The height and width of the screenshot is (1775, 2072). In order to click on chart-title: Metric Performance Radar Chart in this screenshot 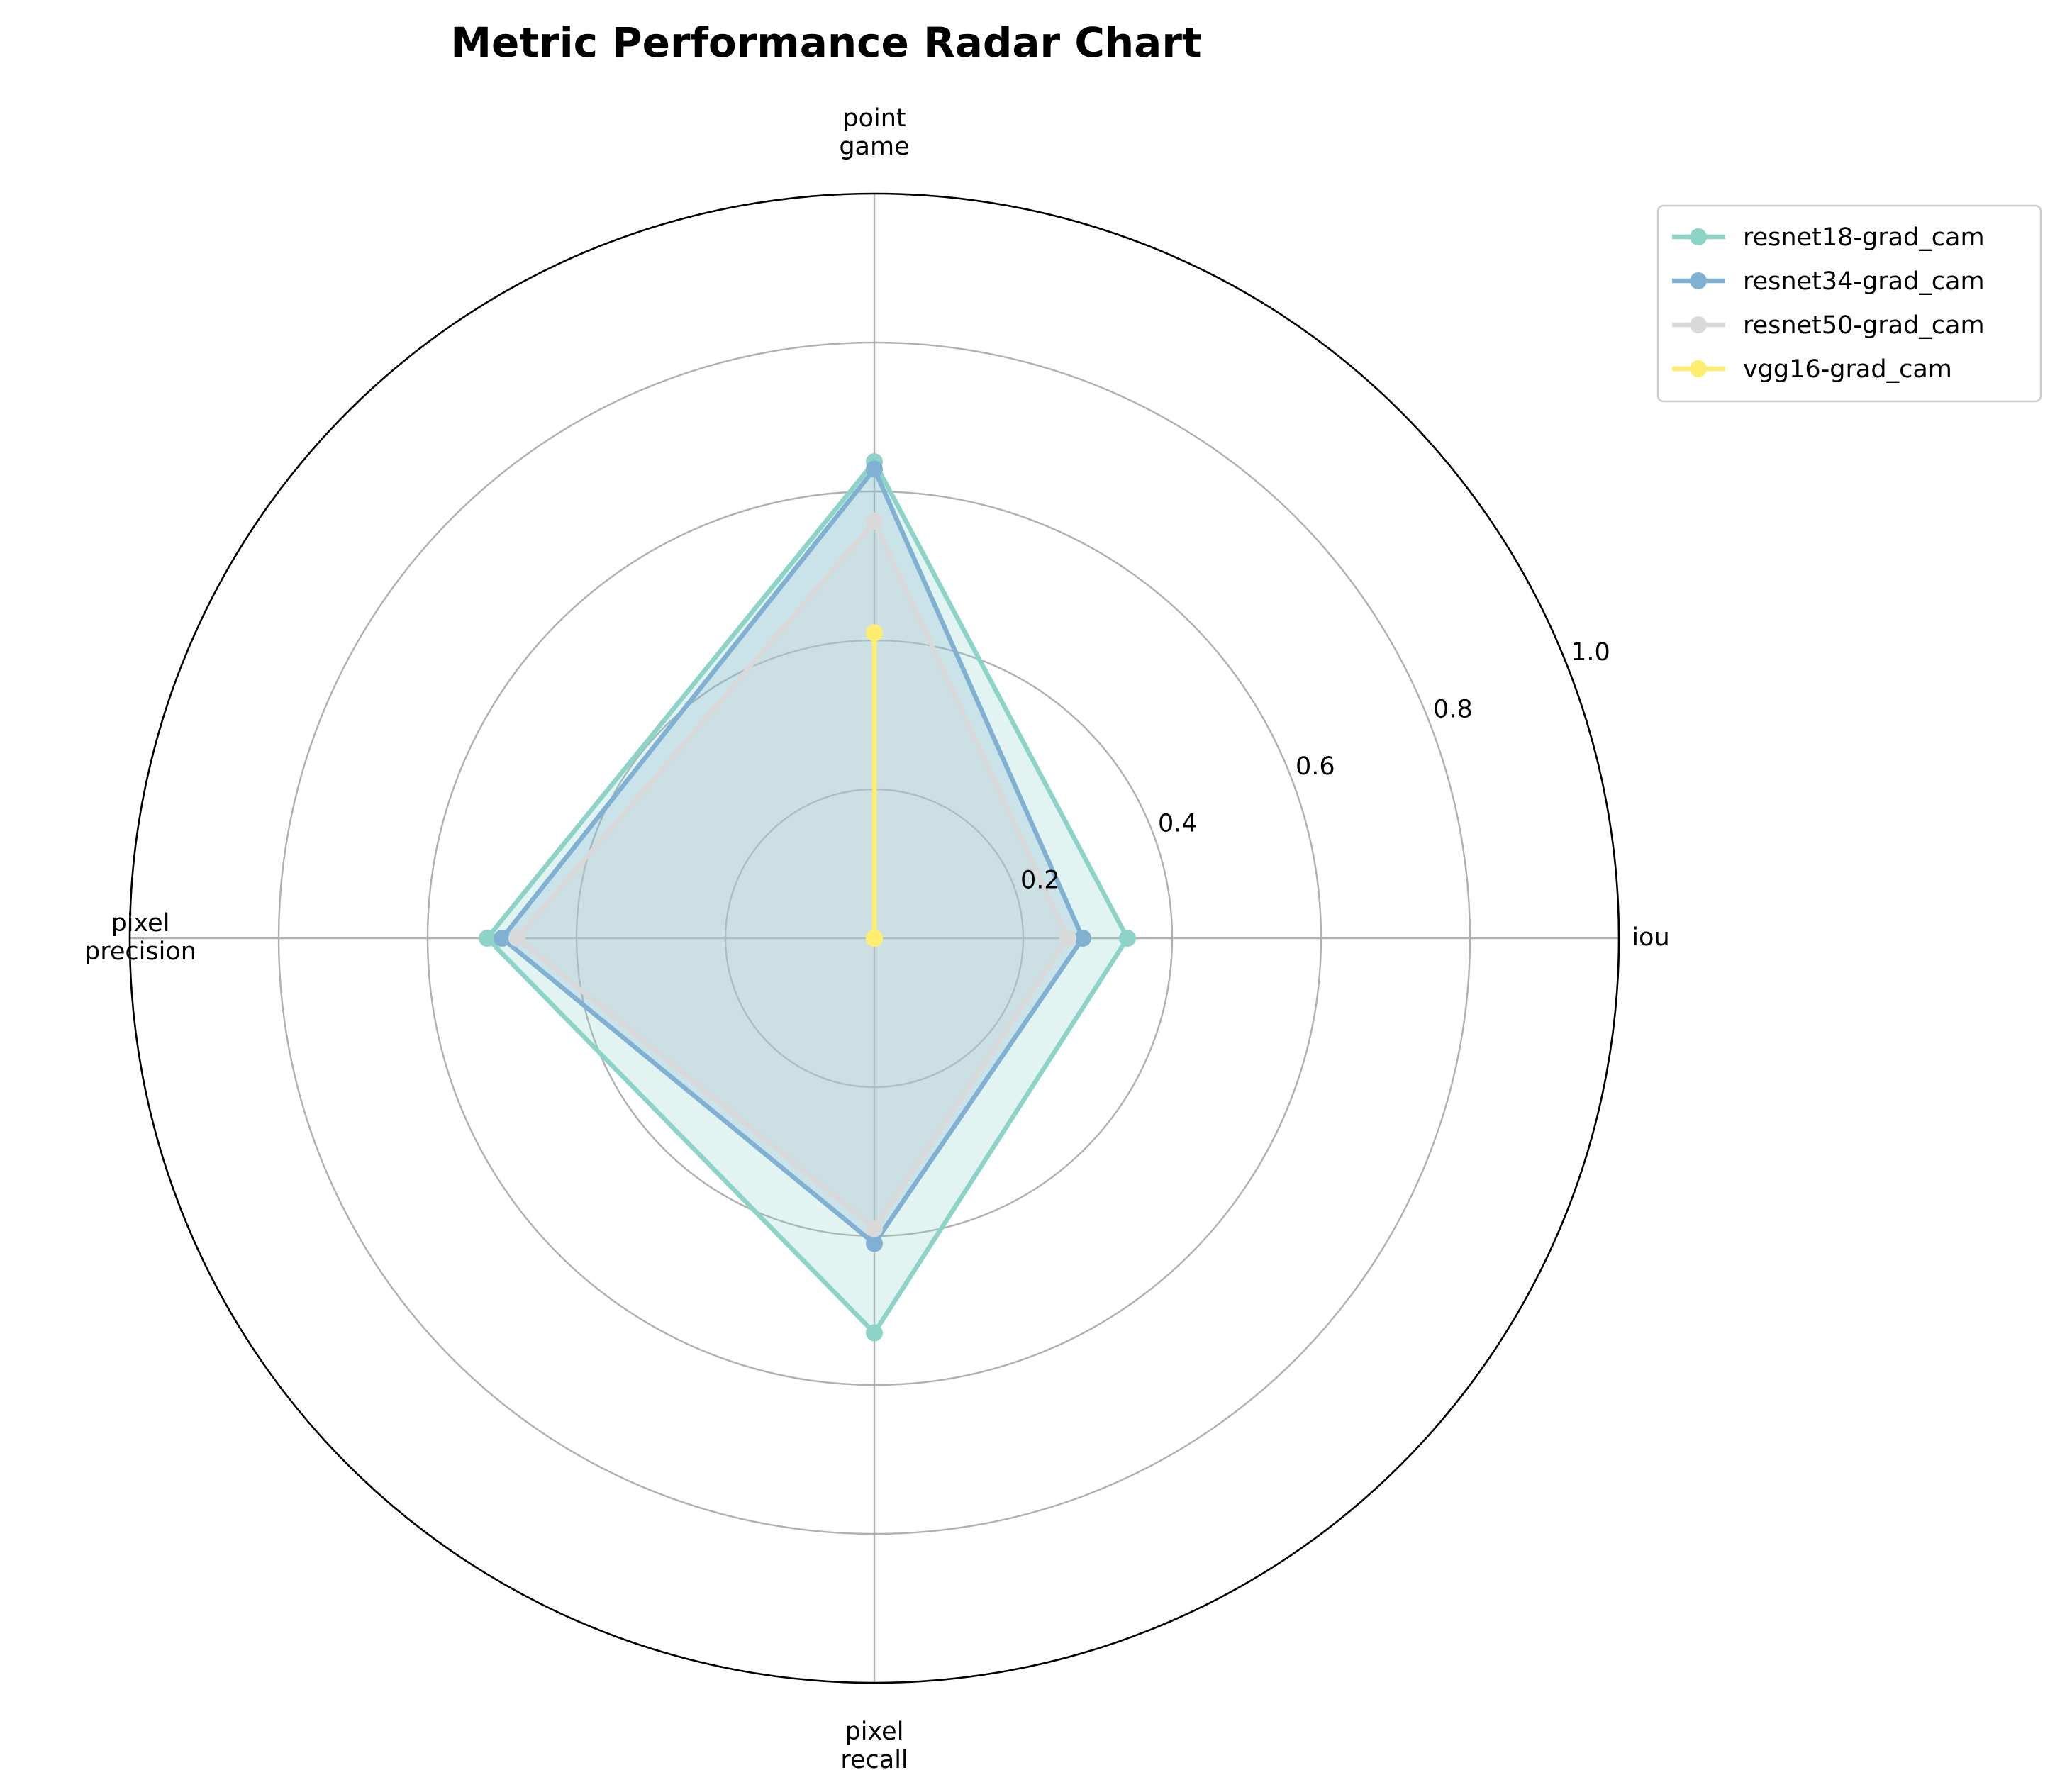, I will do `click(825, 42)`.